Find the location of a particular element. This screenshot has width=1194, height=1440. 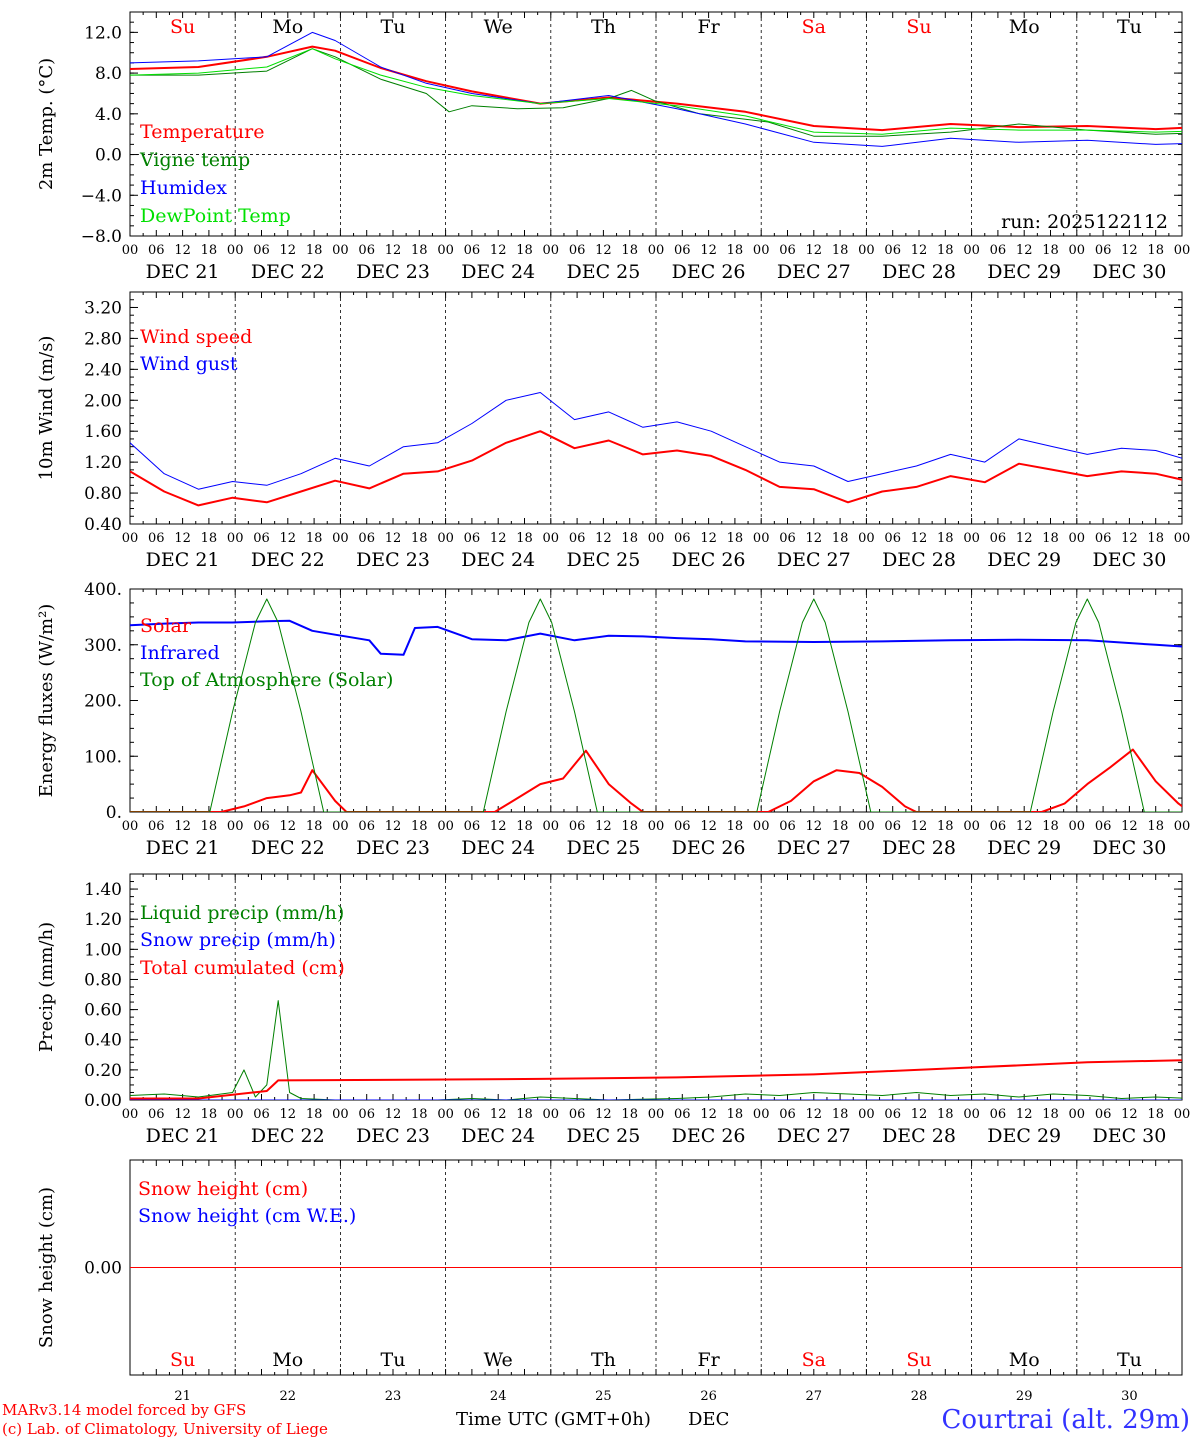

series-line-infrared is located at coordinates (656, 637).